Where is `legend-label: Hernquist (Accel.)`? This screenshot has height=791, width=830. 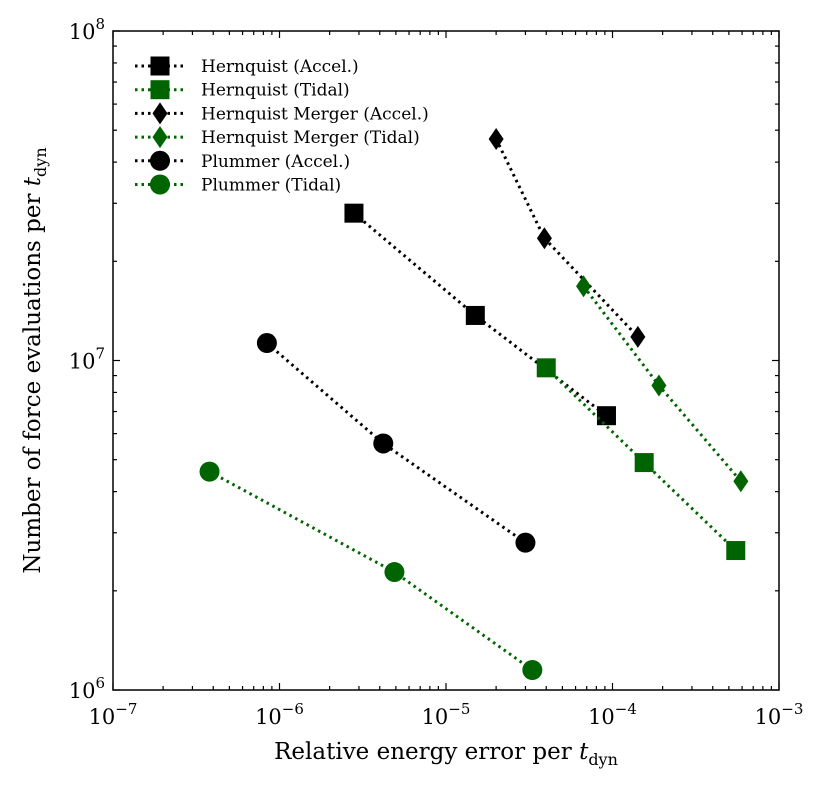
legend-label: Hernquist (Accel.) is located at coordinates (280, 67).